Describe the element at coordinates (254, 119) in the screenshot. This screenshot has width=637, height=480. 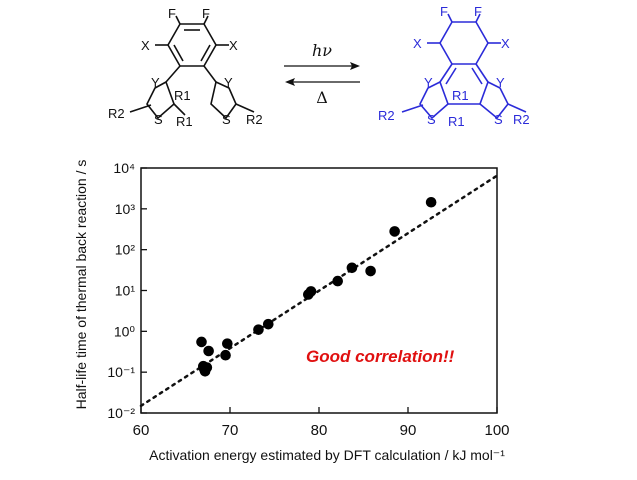
I see `reactant-atom-r2b: R2` at that location.